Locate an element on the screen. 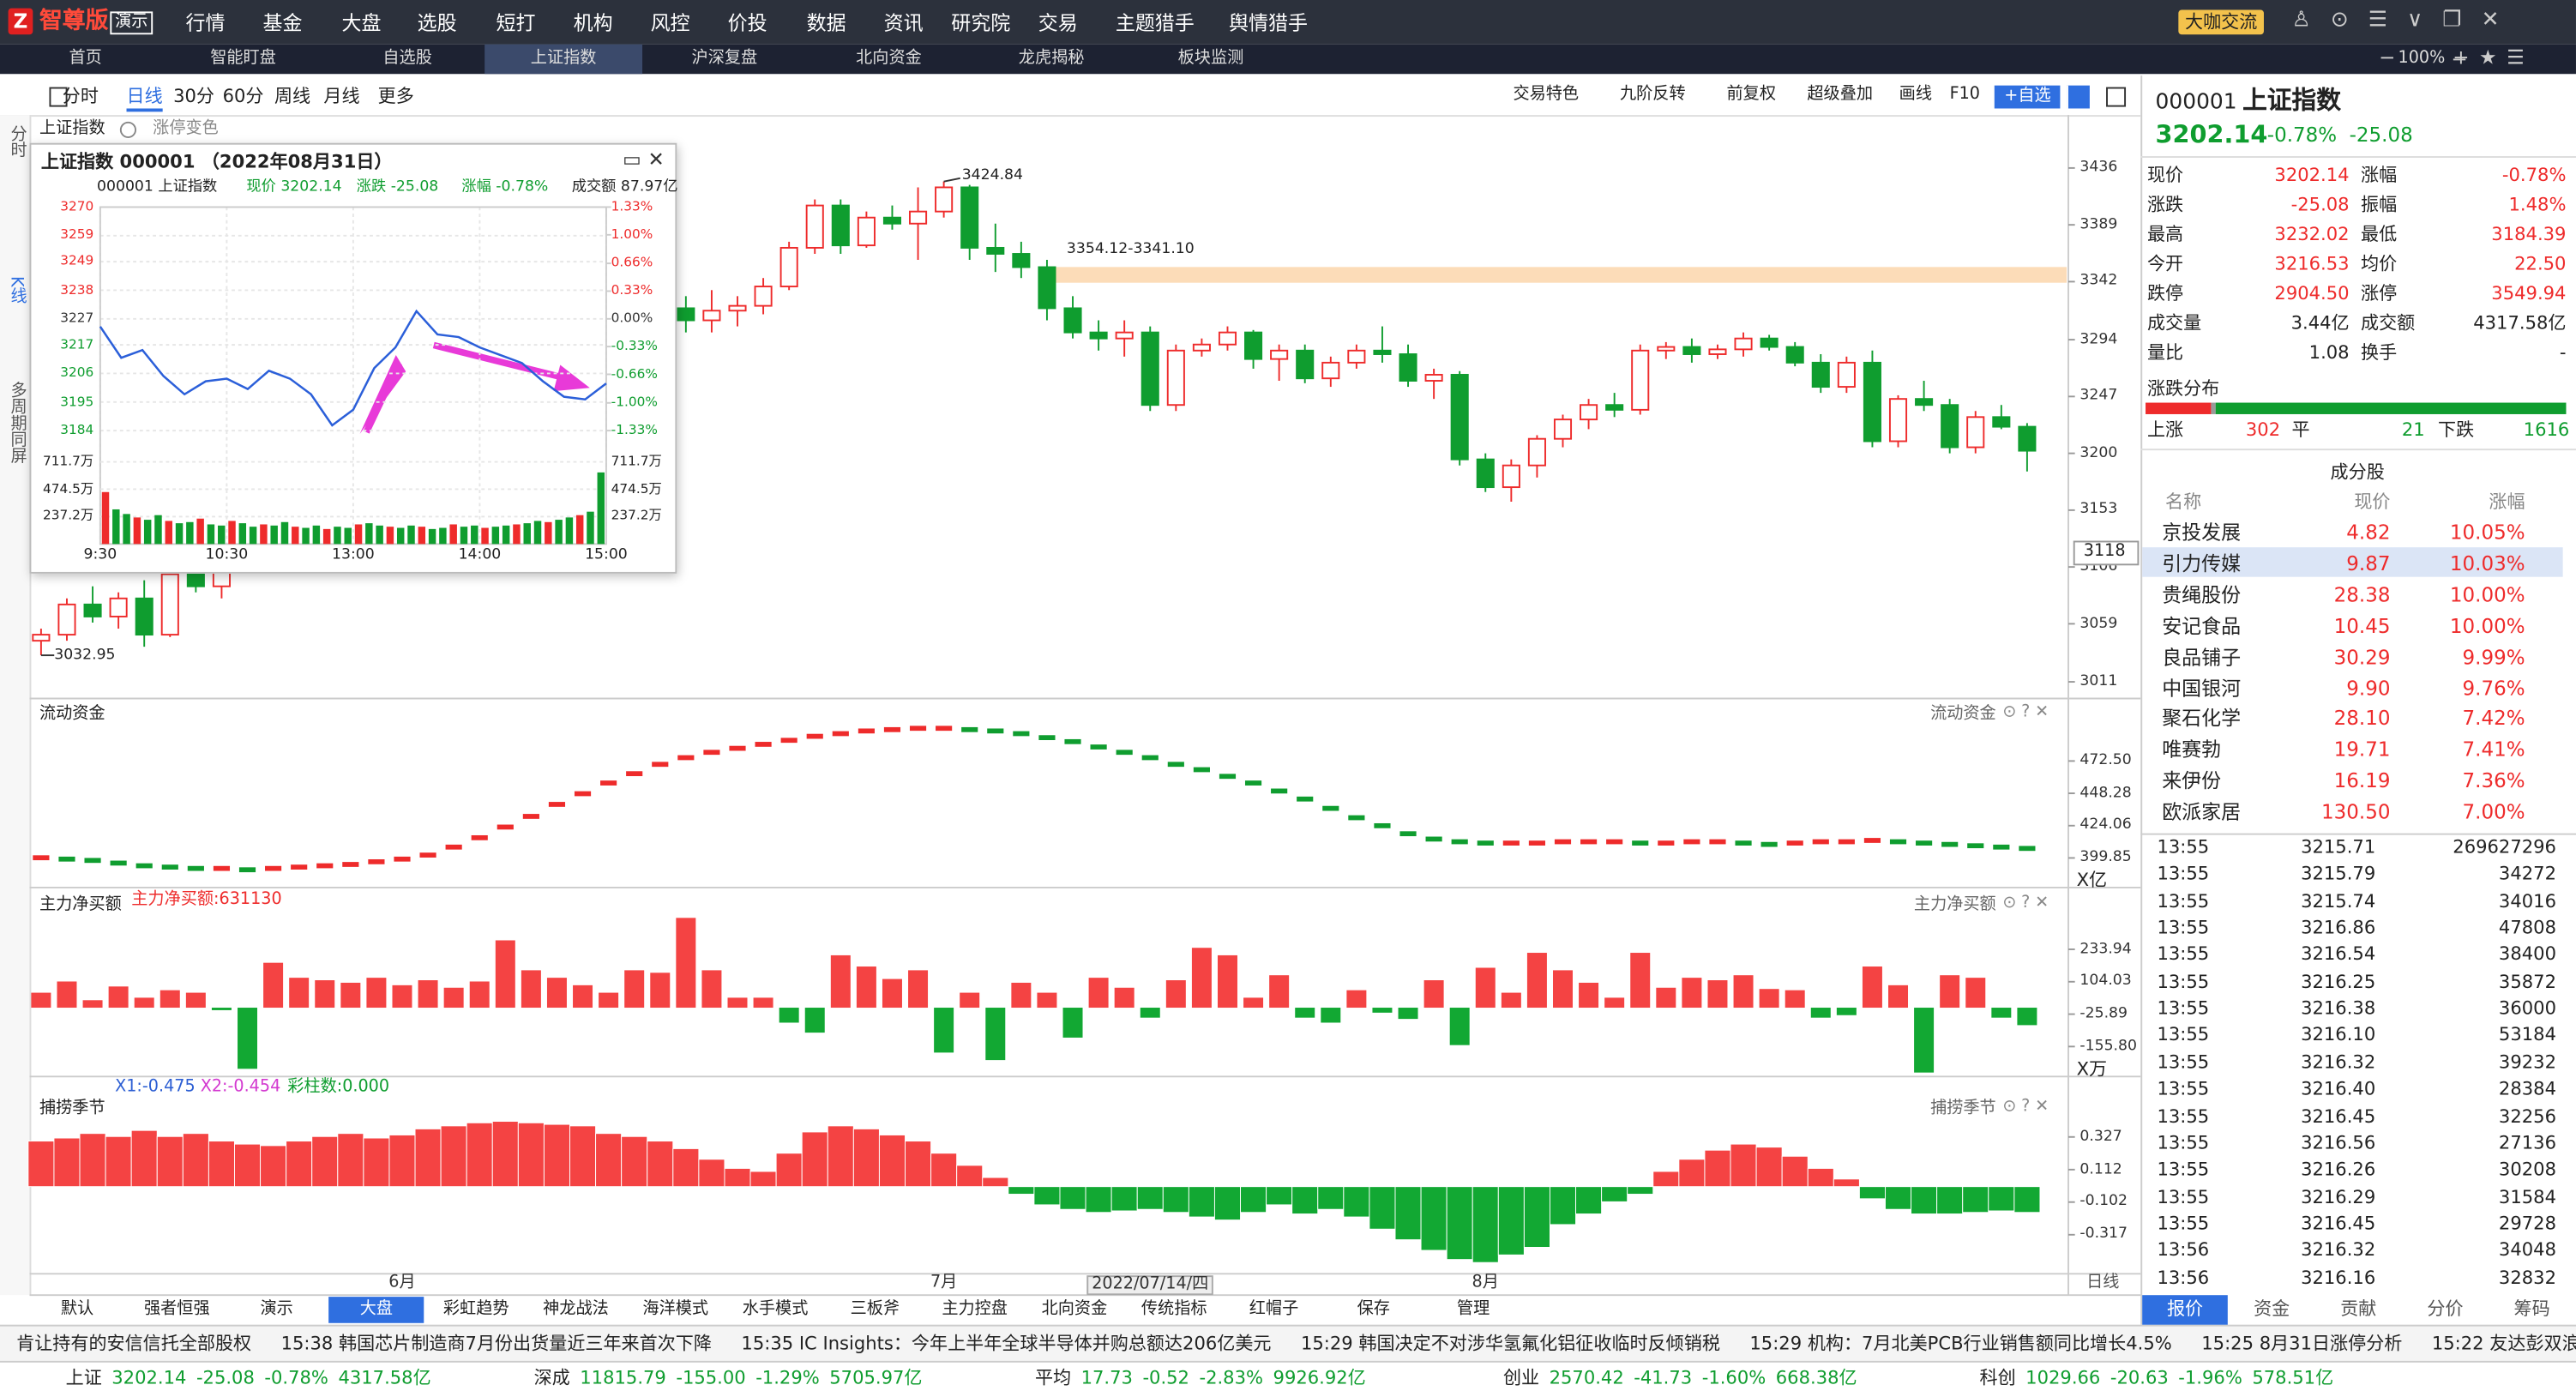 The width and height of the screenshot is (2576, 1397). indicator-tab: 演示 is located at coordinates (276, 1309).